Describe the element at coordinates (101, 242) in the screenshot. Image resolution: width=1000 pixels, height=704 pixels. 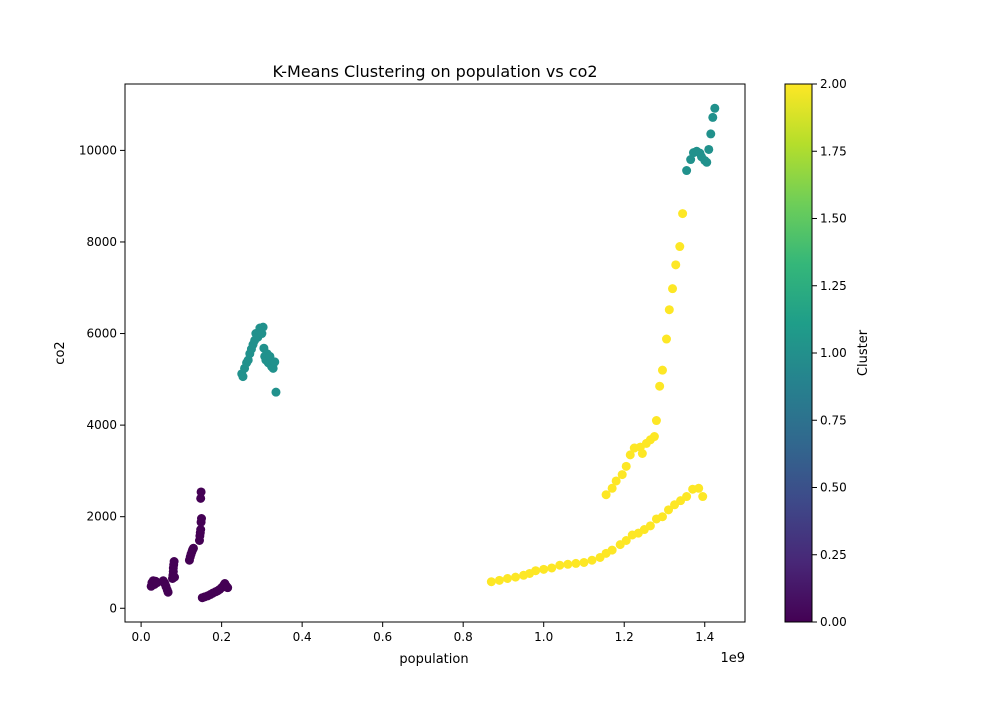
I see `y-tick-label: 8000` at that location.